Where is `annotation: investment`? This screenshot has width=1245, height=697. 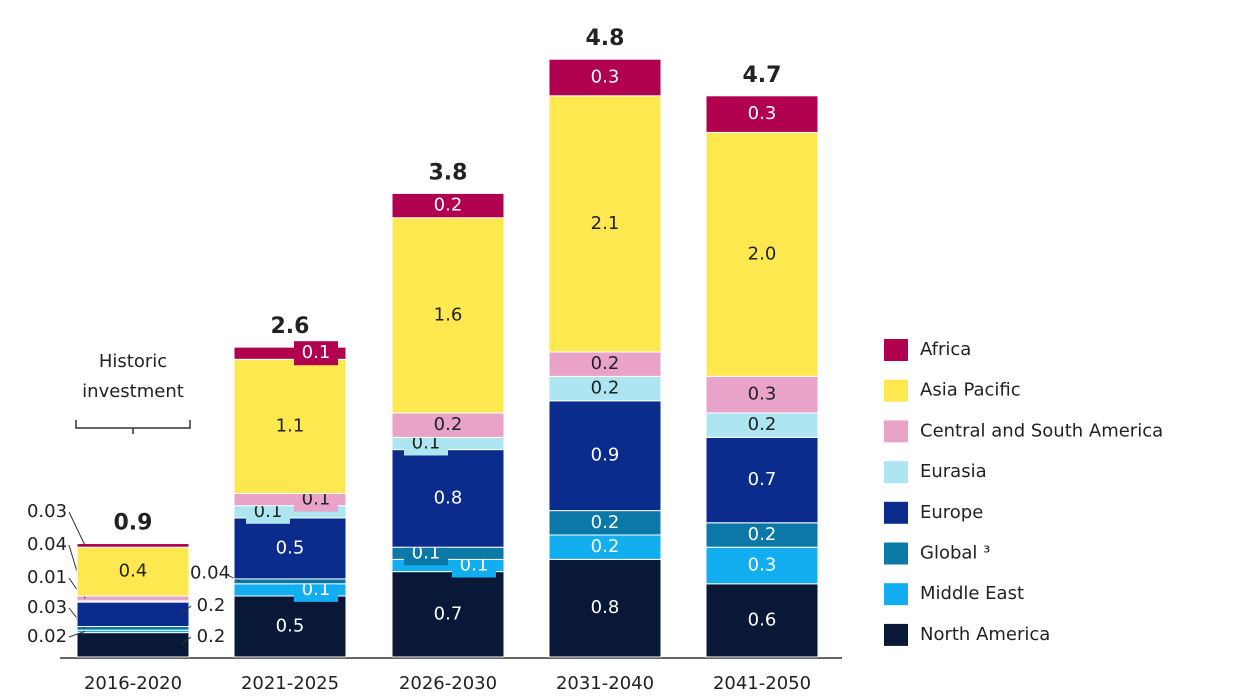
annotation: investment is located at coordinates (133, 391).